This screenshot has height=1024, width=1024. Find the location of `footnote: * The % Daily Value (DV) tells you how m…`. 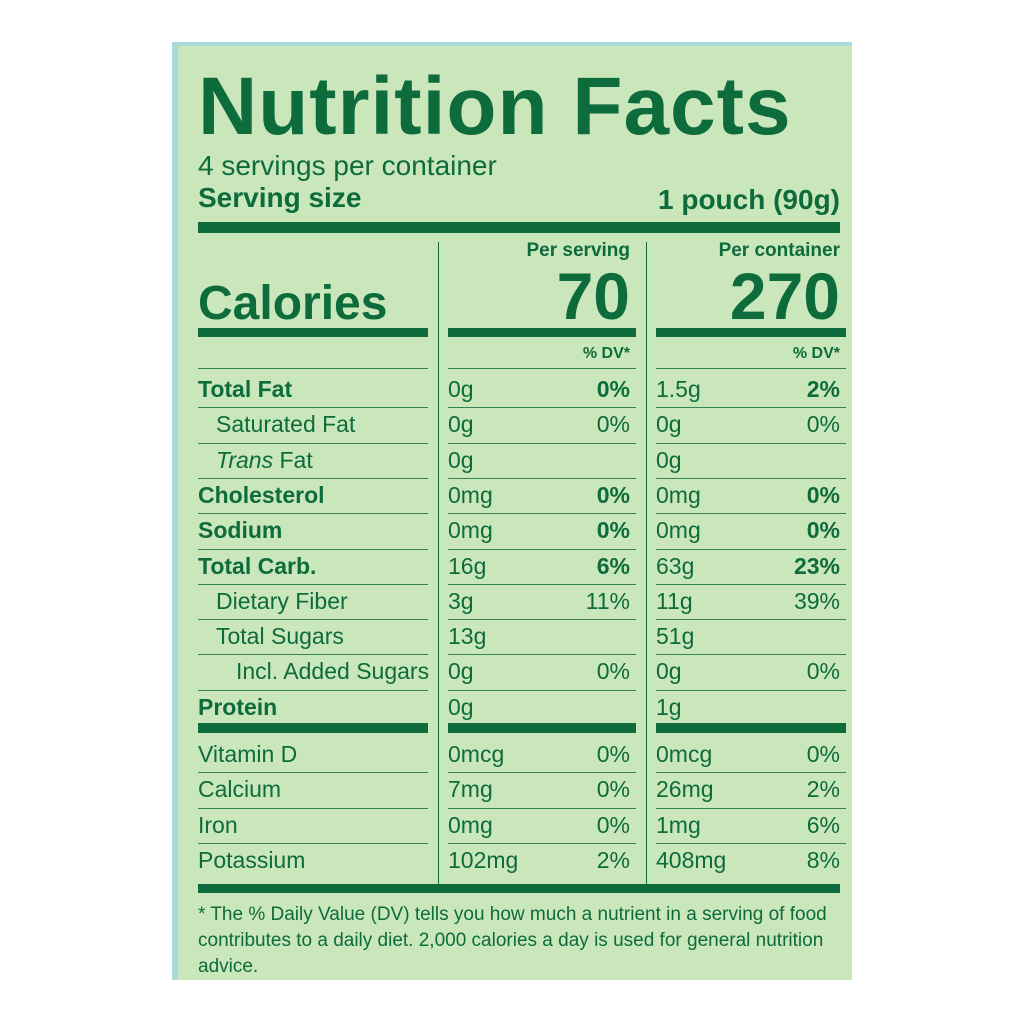

footnote: * The % Daily Value (DV) tells you how m… is located at coordinates (512, 941).